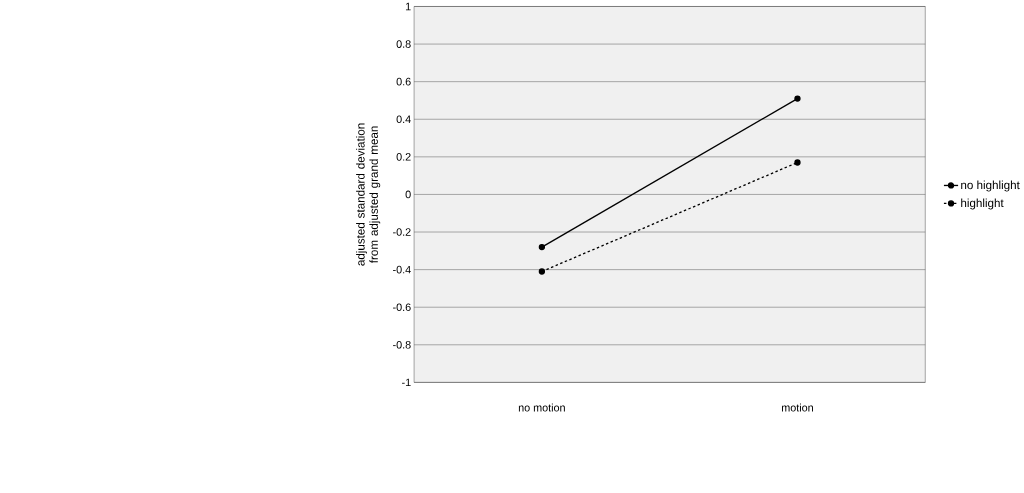 Image resolution: width=1024 pixels, height=493 pixels. Describe the element at coordinates (403, 156) in the screenshot. I see `y-tick-label: 0.2` at that location.